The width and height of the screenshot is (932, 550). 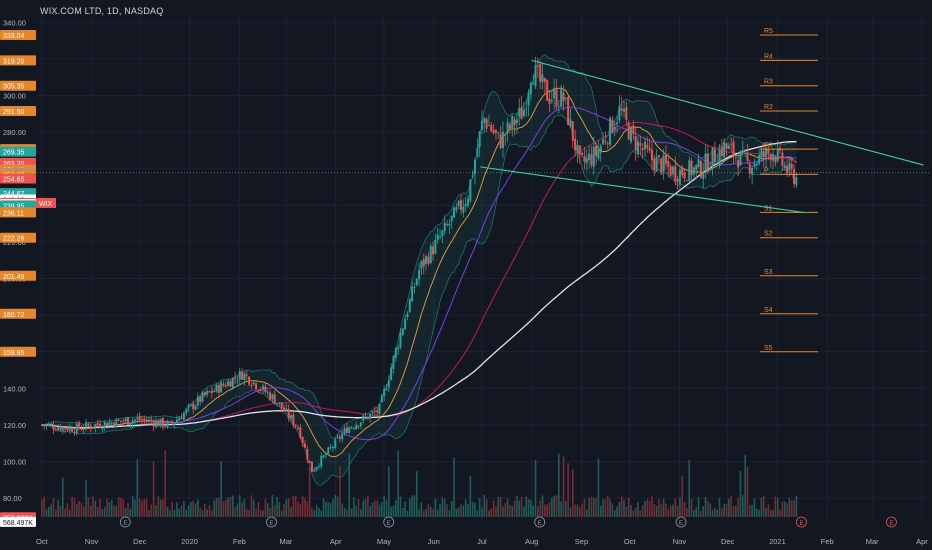 I want to click on x-tick-label: Oct, so click(x=630, y=541).